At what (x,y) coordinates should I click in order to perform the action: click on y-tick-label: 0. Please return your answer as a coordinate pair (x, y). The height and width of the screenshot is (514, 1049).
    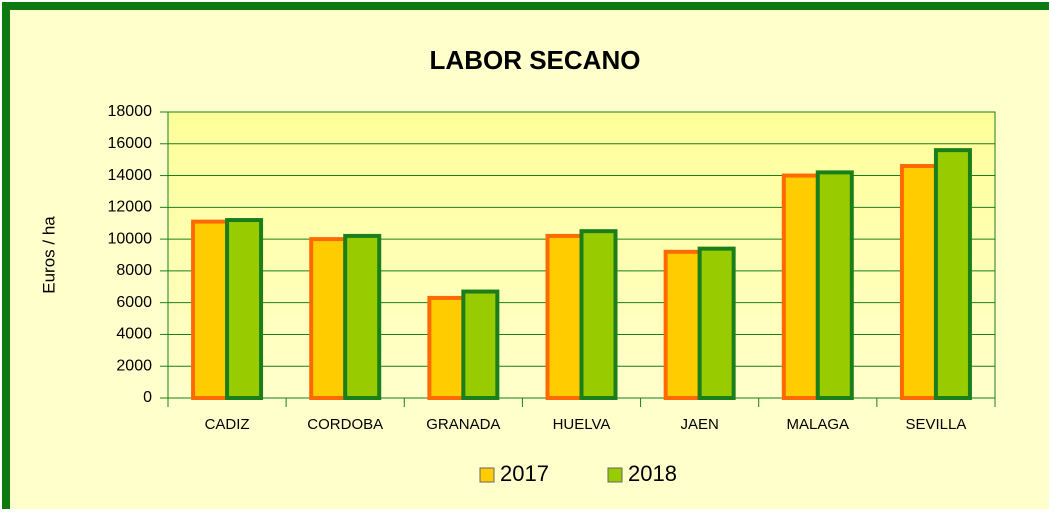
    Looking at the image, I should click on (147, 397).